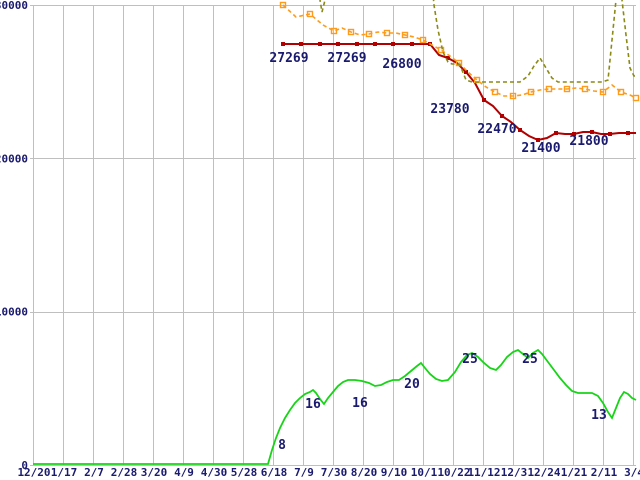  I want to click on series-line-olive-dashed-line, so click(477, 41).